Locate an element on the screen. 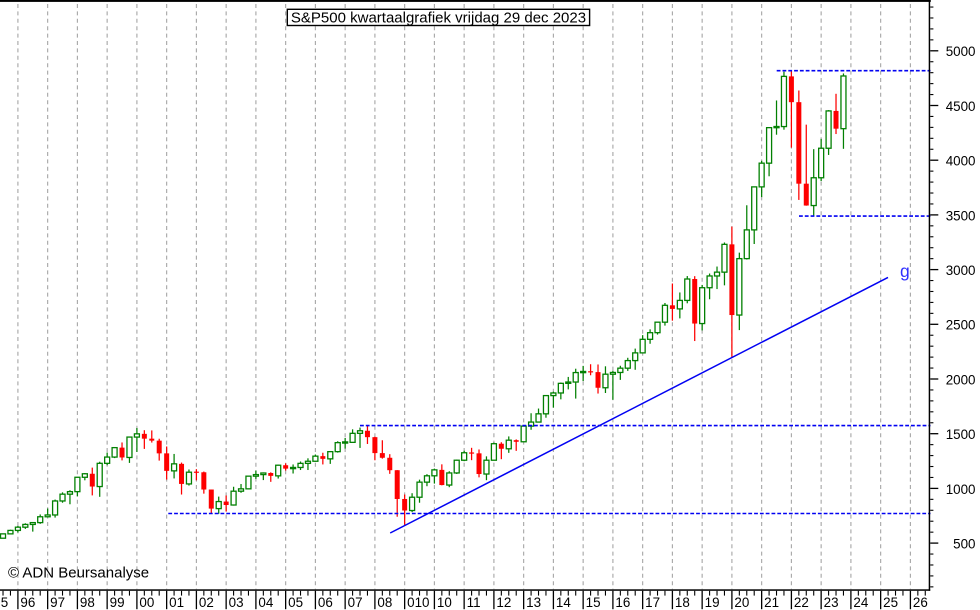 This screenshot has height=610, width=980. svg-text: 4000 is located at coordinates (961, 161).